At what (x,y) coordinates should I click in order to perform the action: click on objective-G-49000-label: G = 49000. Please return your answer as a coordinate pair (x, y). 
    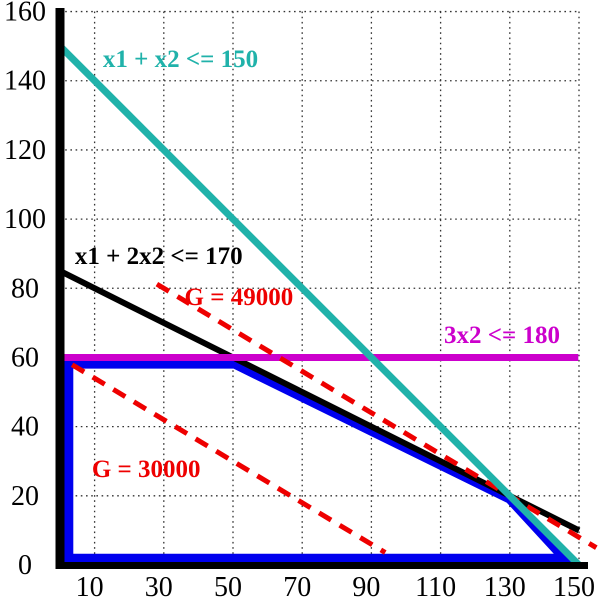
    Looking at the image, I should click on (239, 297).